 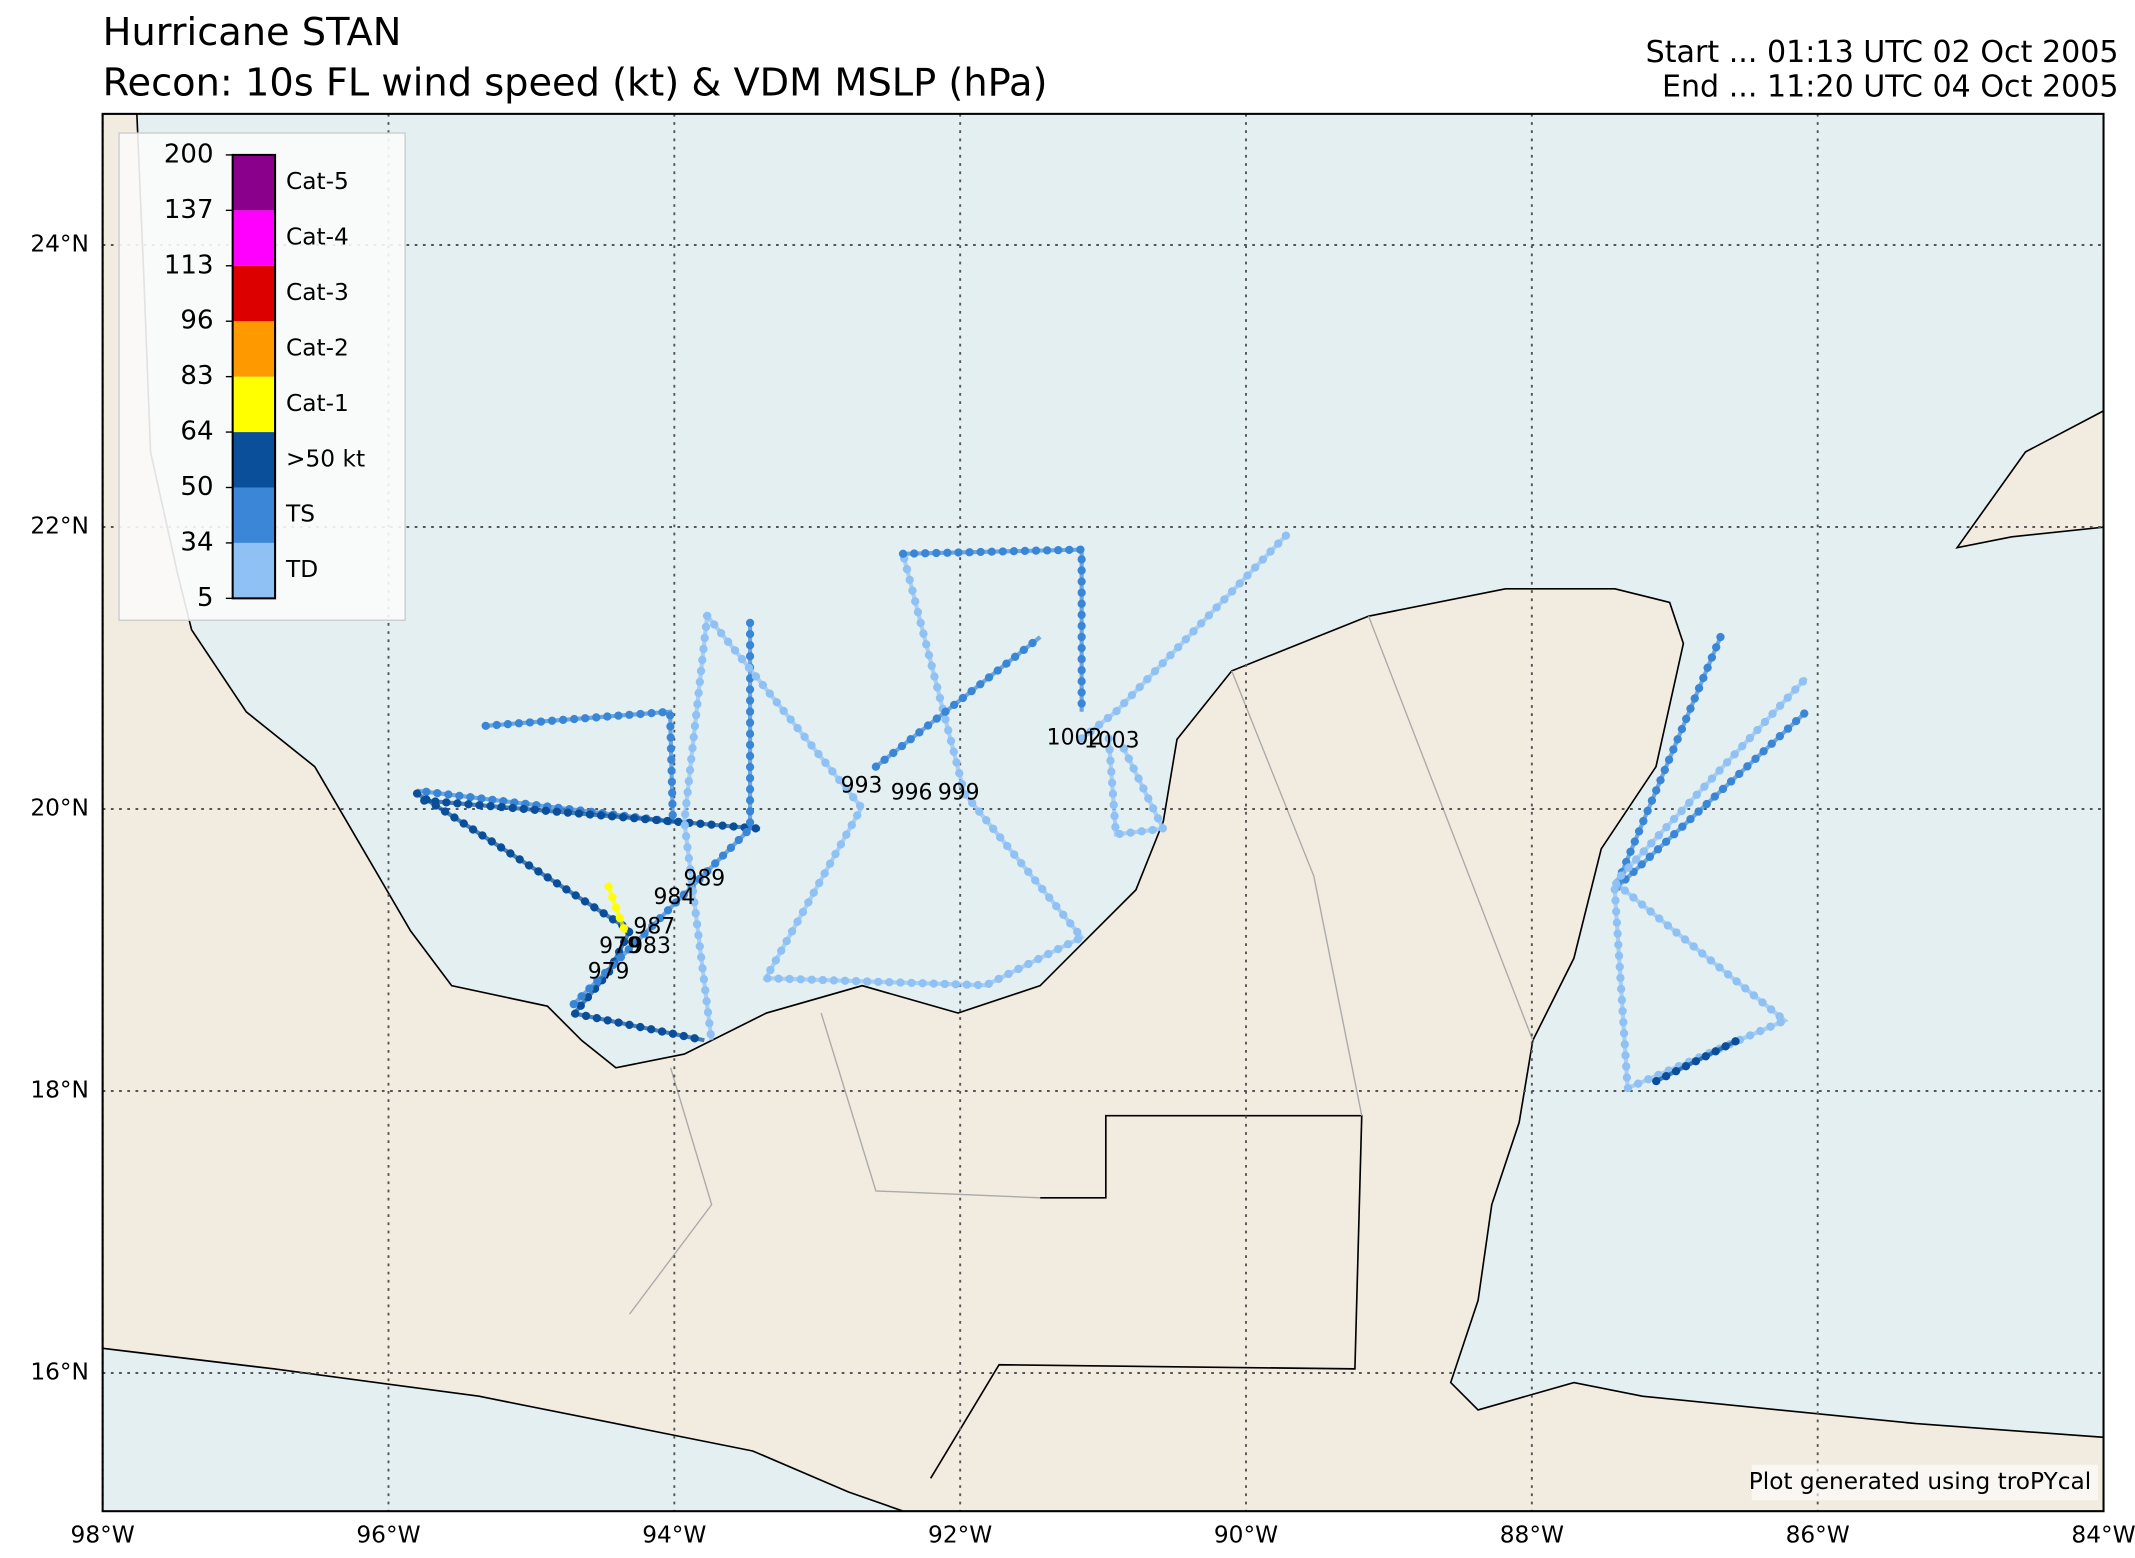 I want to click on x-tick-label: 86°W, so click(x=1818, y=1534).